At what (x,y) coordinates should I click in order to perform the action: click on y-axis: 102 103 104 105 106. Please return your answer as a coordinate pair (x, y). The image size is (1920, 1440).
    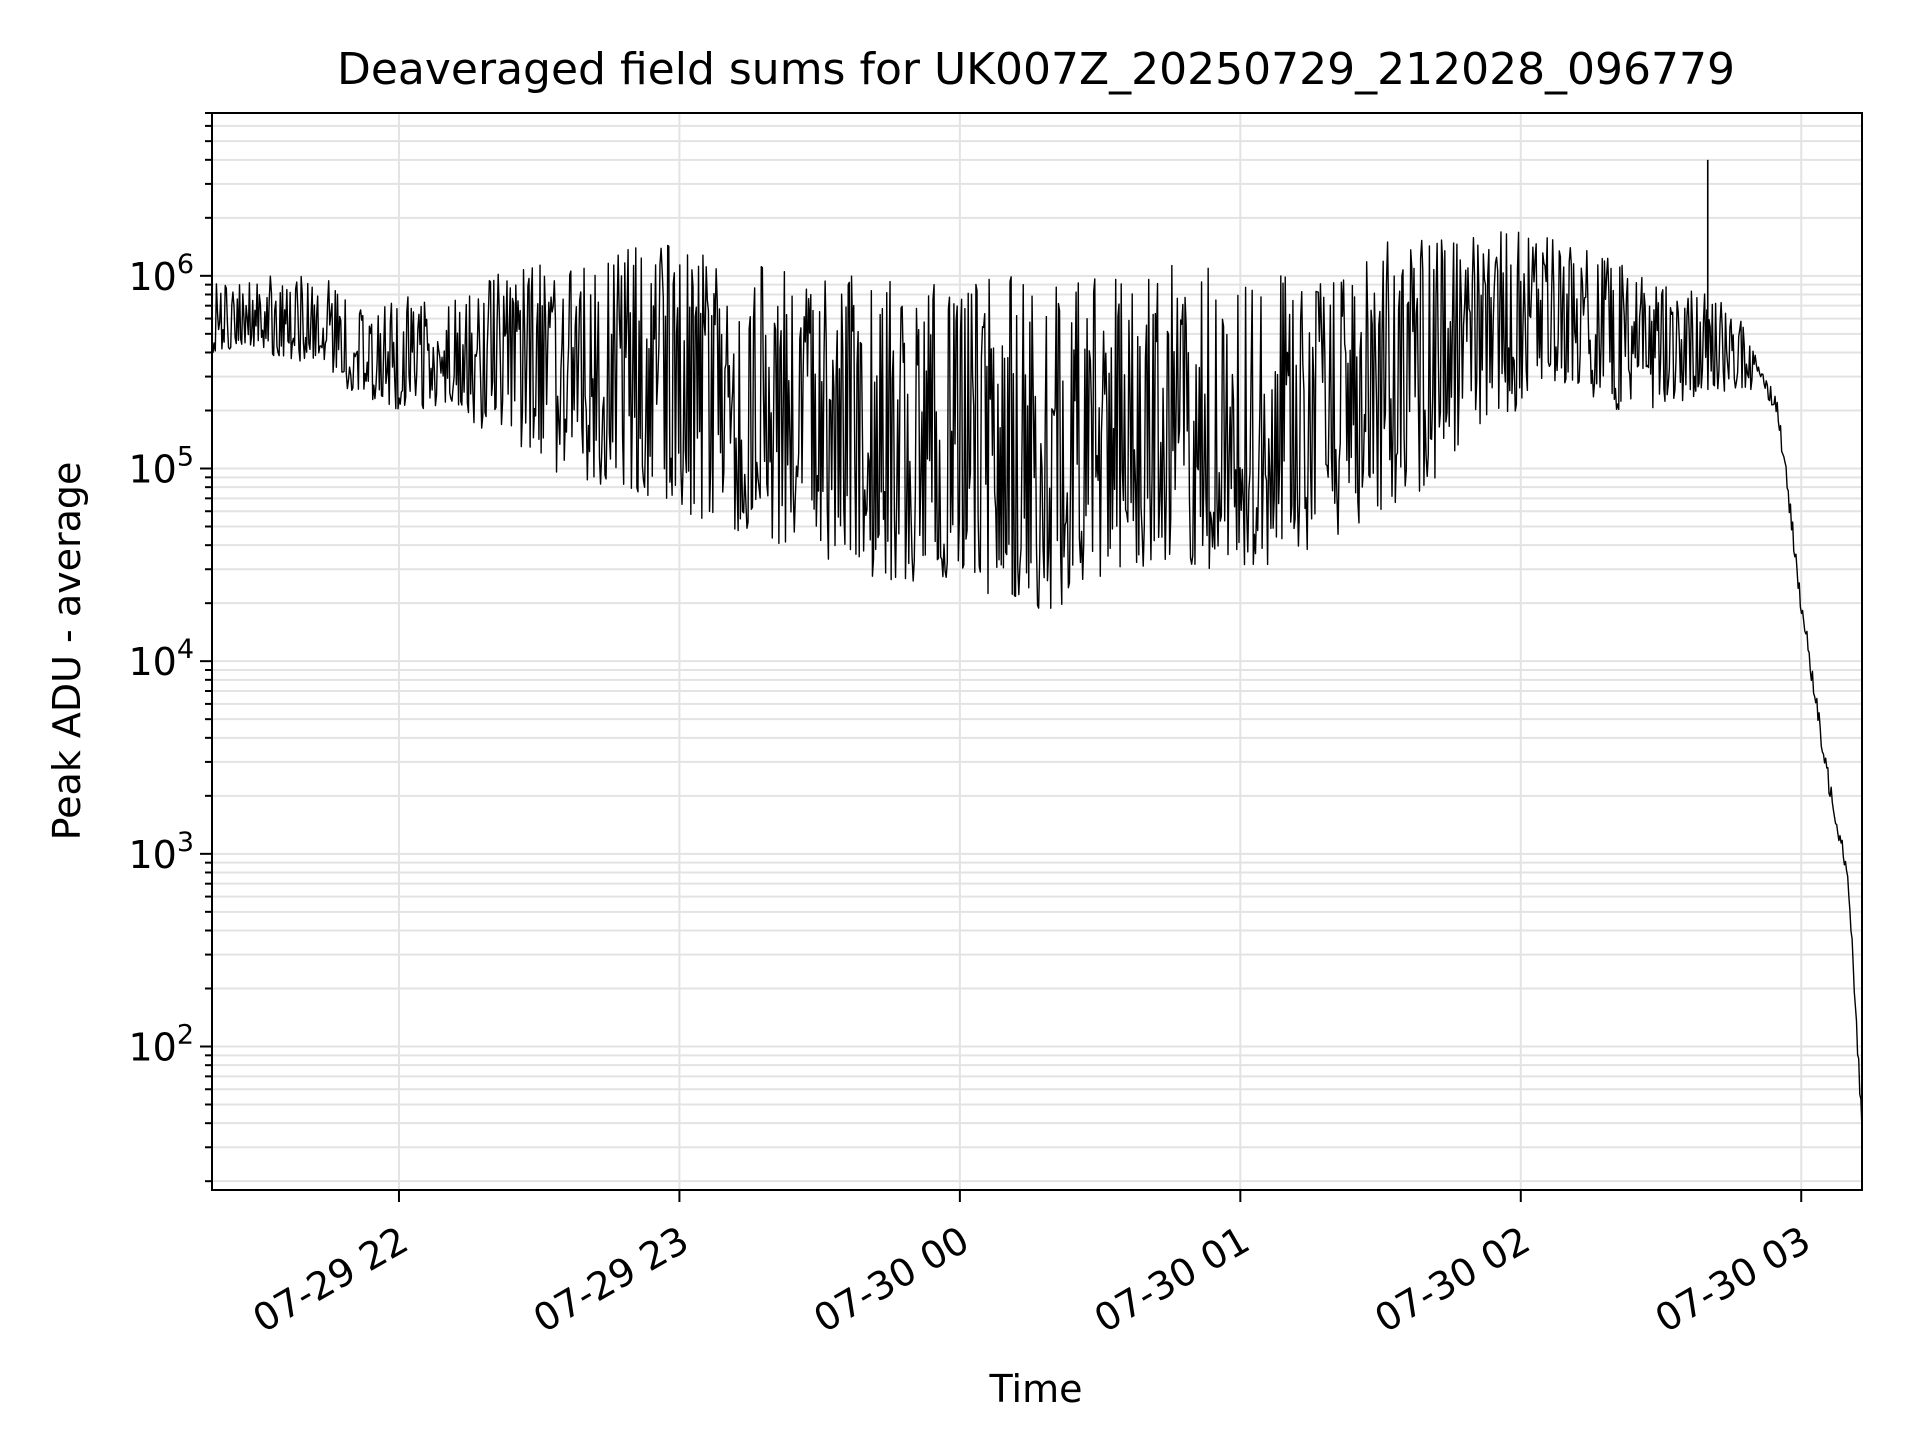
    Looking at the image, I should click on (170, 647).